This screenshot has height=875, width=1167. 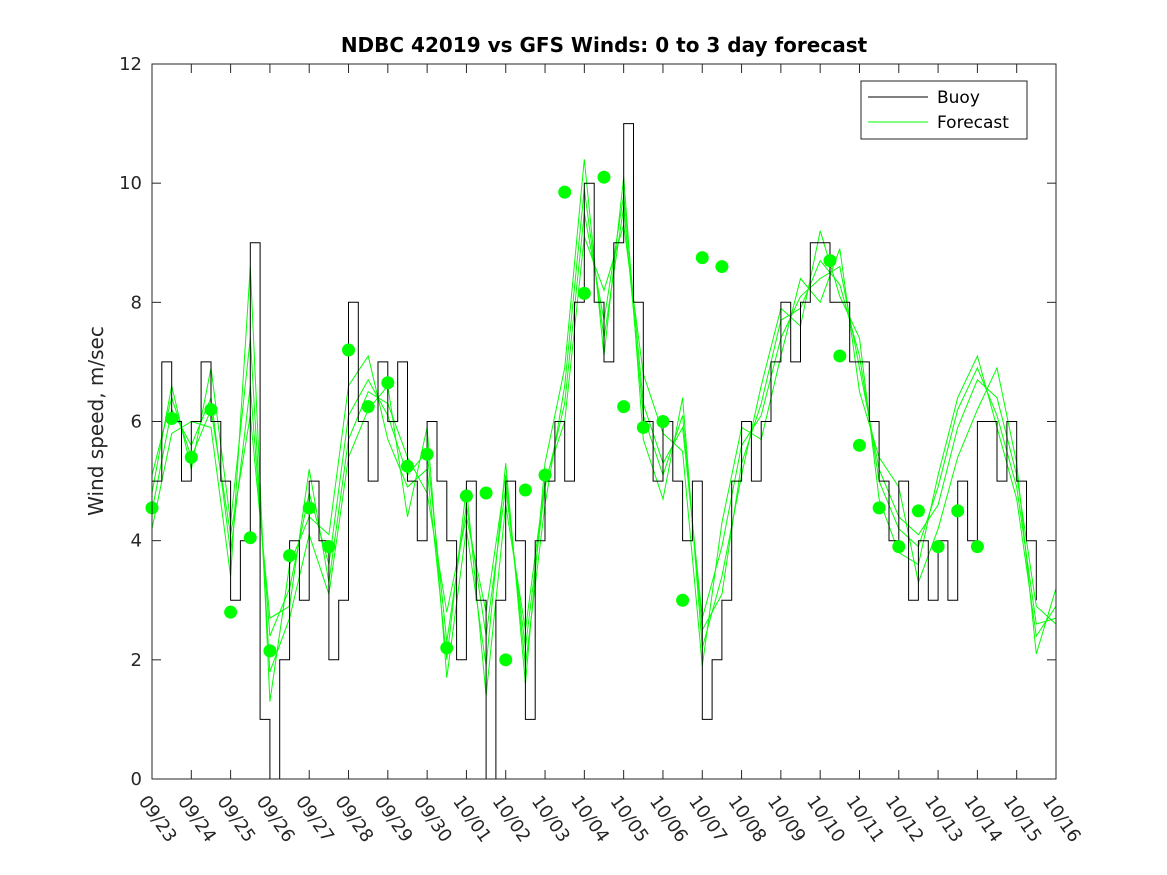 What do you see at coordinates (1061, 819) in the screenshot?
I see `x-tick-label: 10/16` at bounding box center [1061, 819].